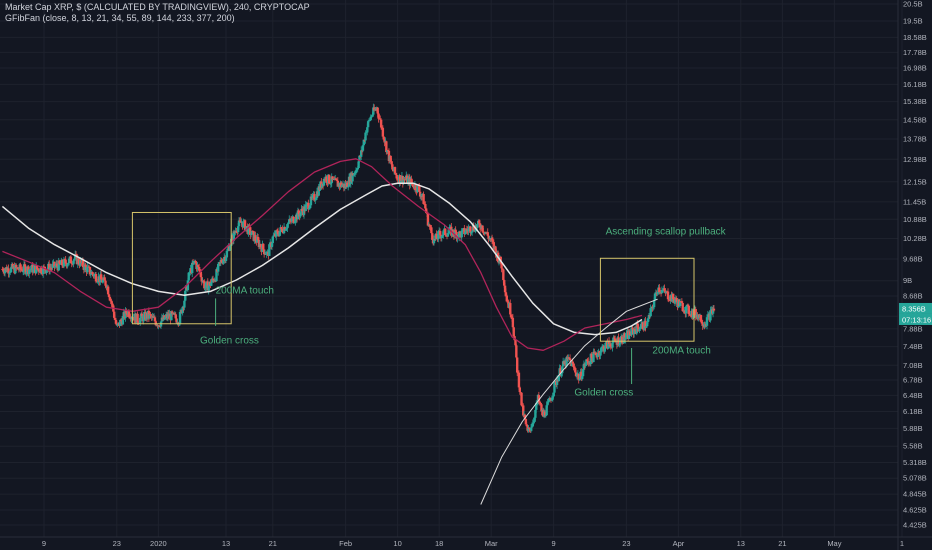 The width and height of the screenshot is (932, 550). What do you see at coordinates (913, 346) in the screenshot?
I see `y-tick-label: 7.48B` at bounding box center [913, 346].